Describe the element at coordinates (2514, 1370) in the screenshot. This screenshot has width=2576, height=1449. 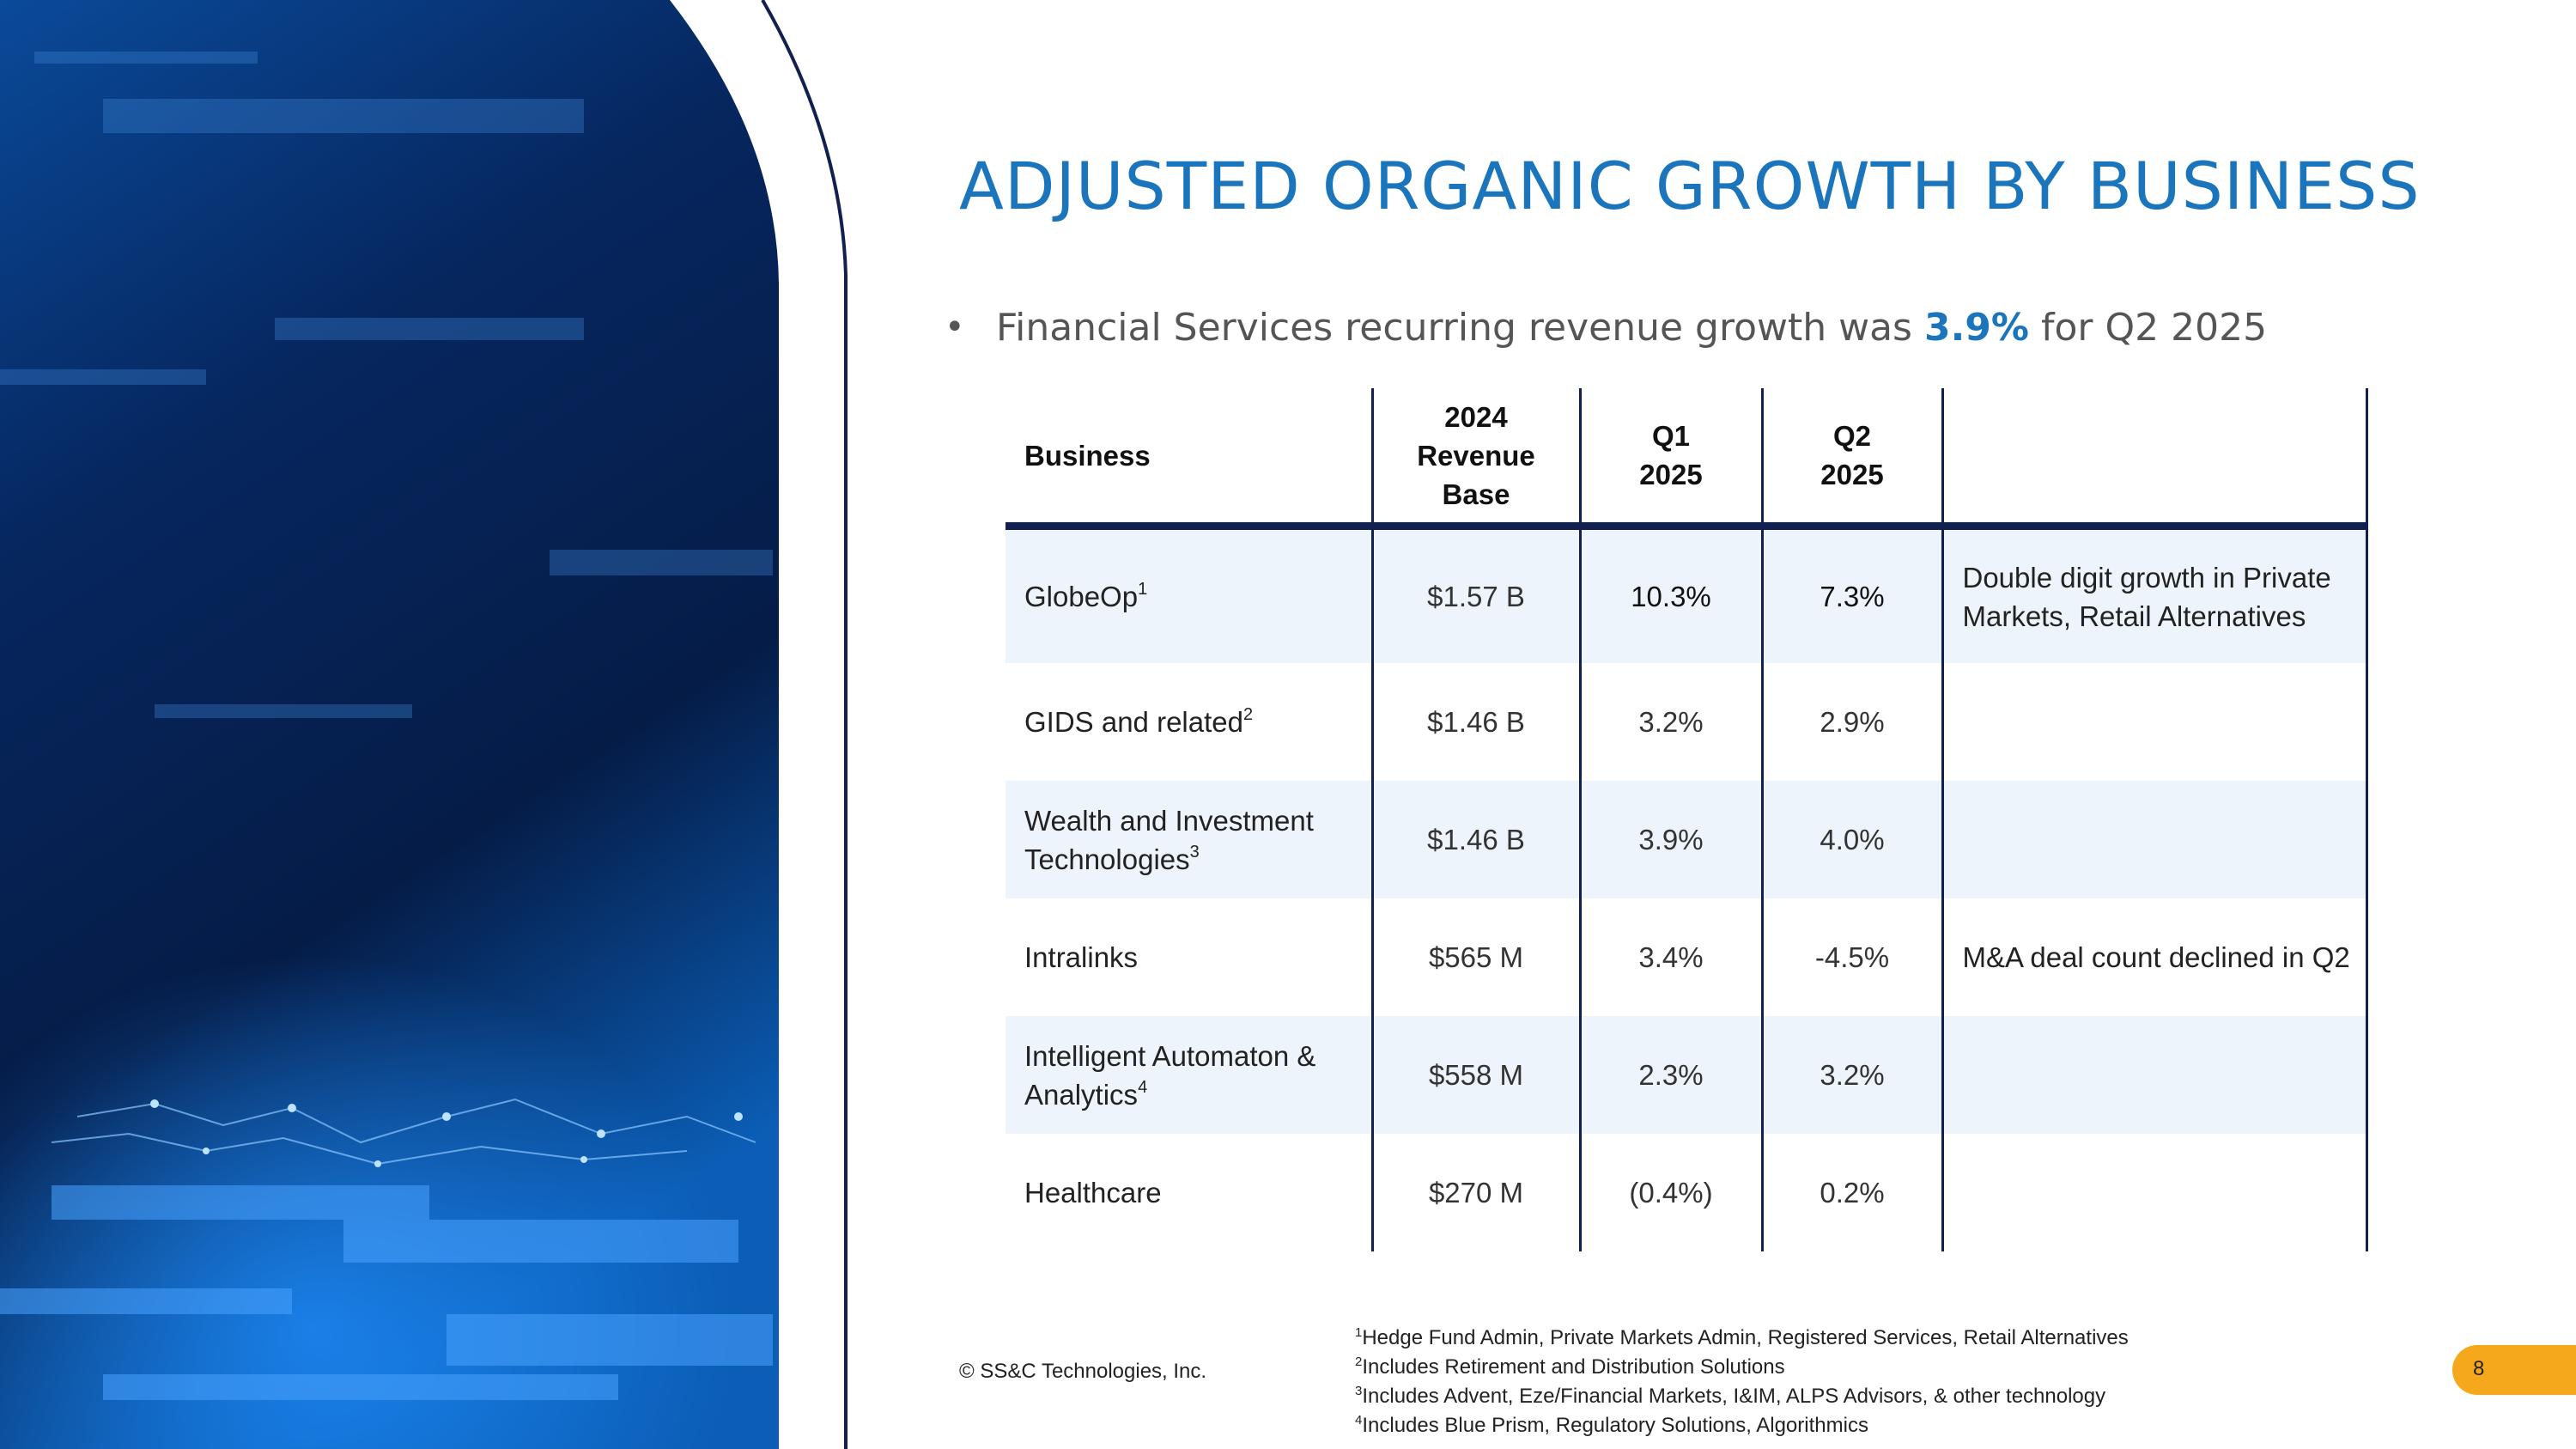
I see `page-number-tab` at that location.